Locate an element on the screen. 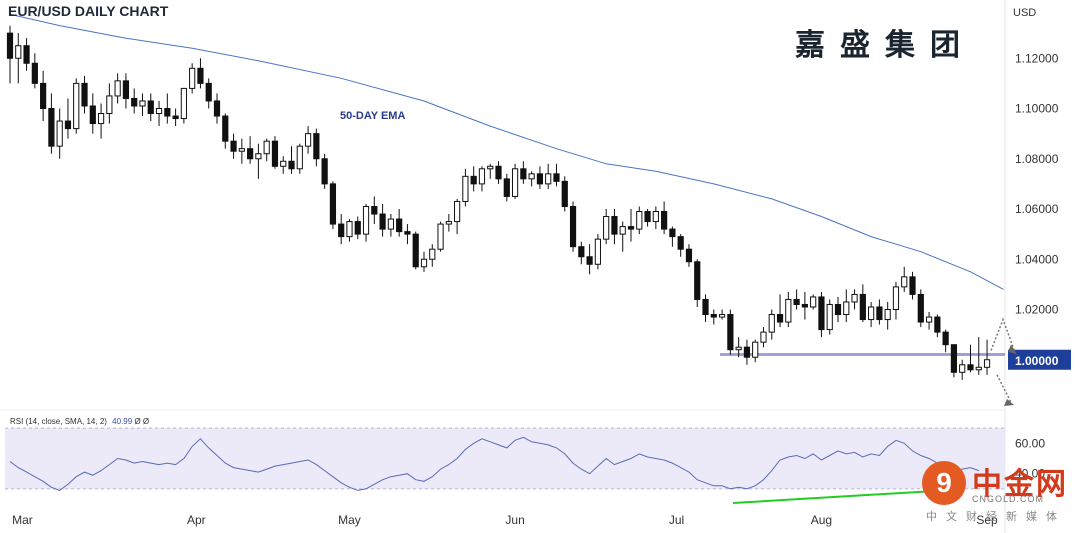 This screenshot has height=533, width=1080. price-tick-label: 1.12000 is located at coordinates (1037, 58).